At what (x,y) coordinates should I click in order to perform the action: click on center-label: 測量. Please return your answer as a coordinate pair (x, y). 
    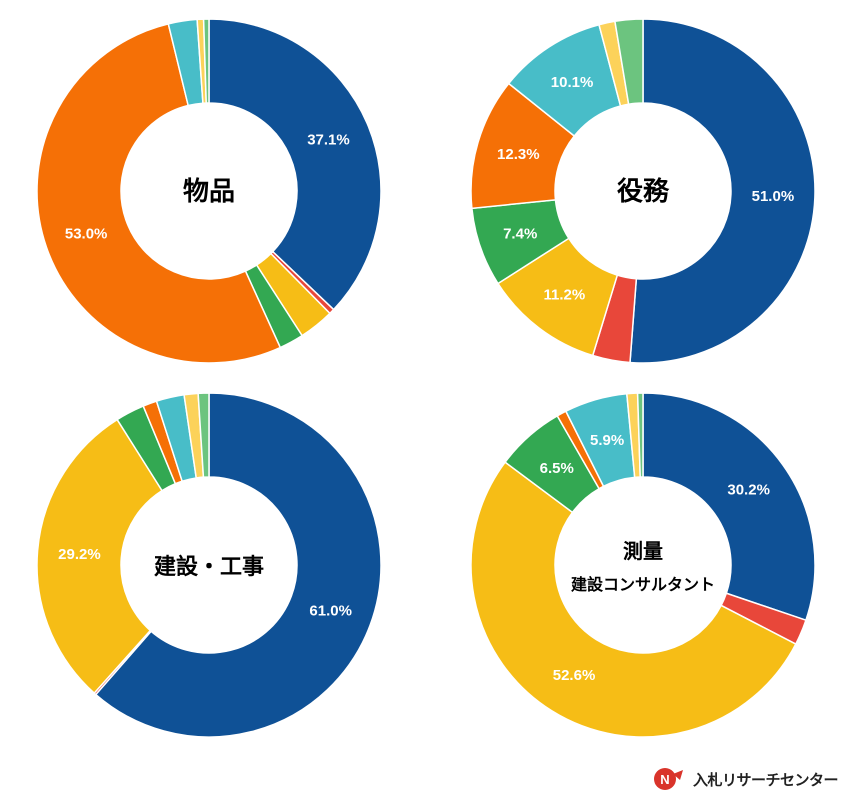
    Looking at the image, I should click on (643, 551).